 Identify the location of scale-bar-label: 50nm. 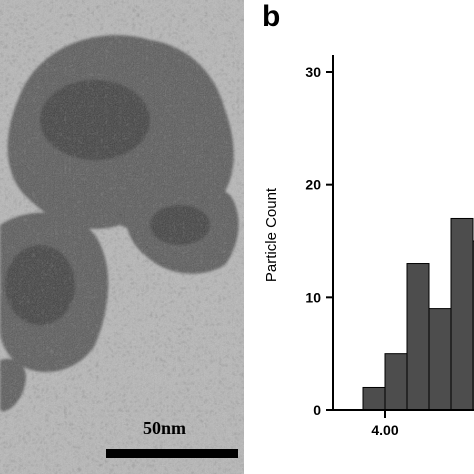
(165, 428).